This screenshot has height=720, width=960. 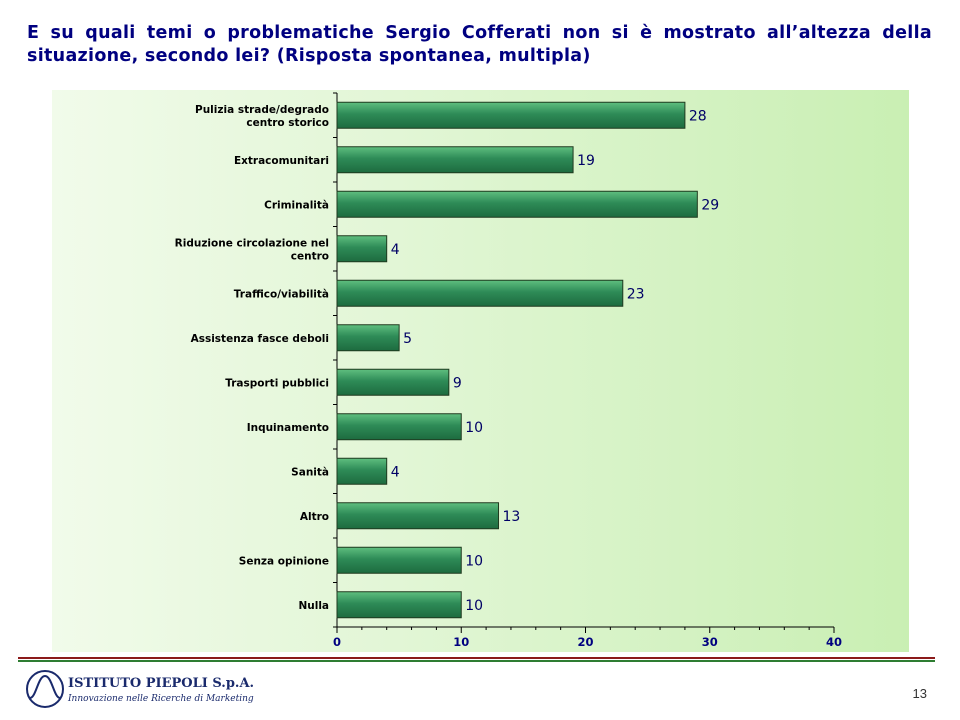 I want to click on page-number: 13, so click(x=919, y=693).